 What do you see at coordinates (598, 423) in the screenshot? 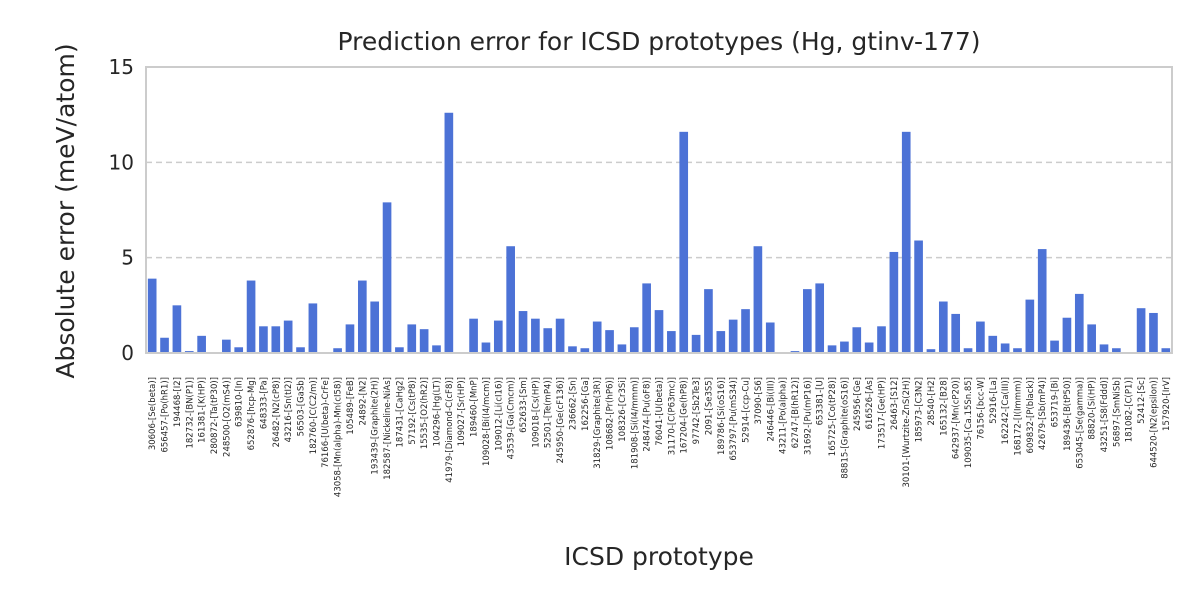
I see `x-tick-label: 31829-[Graphite(3R)]` at bounding box center [598, 423].